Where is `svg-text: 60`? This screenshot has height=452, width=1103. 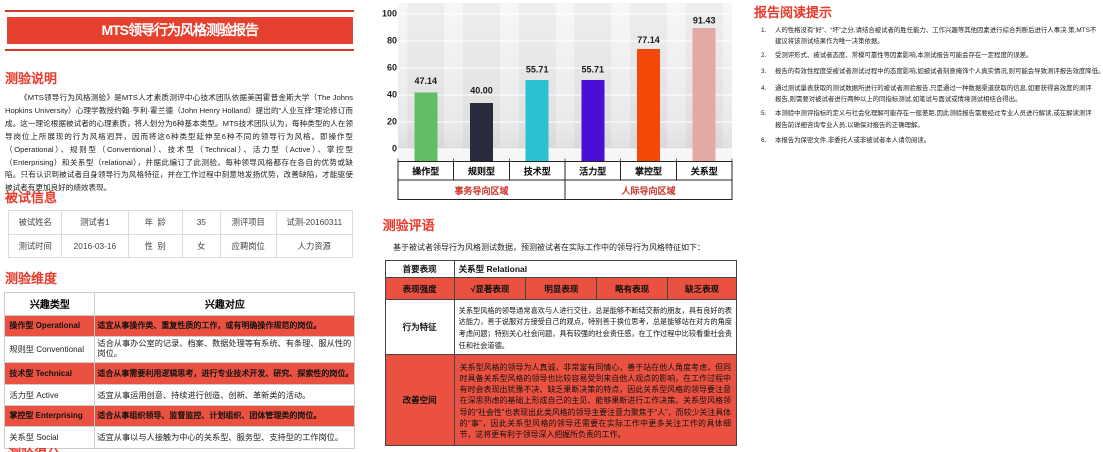
svg-text: 60 is located at coordinates (392, 68).